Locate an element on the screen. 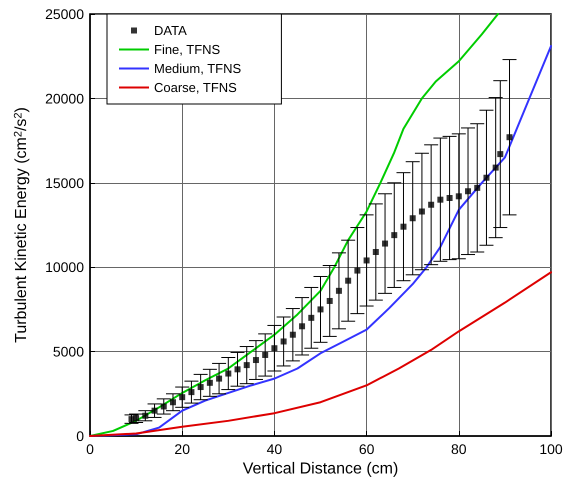  x-tick-label: 60 is located at coordinates (366, 449).